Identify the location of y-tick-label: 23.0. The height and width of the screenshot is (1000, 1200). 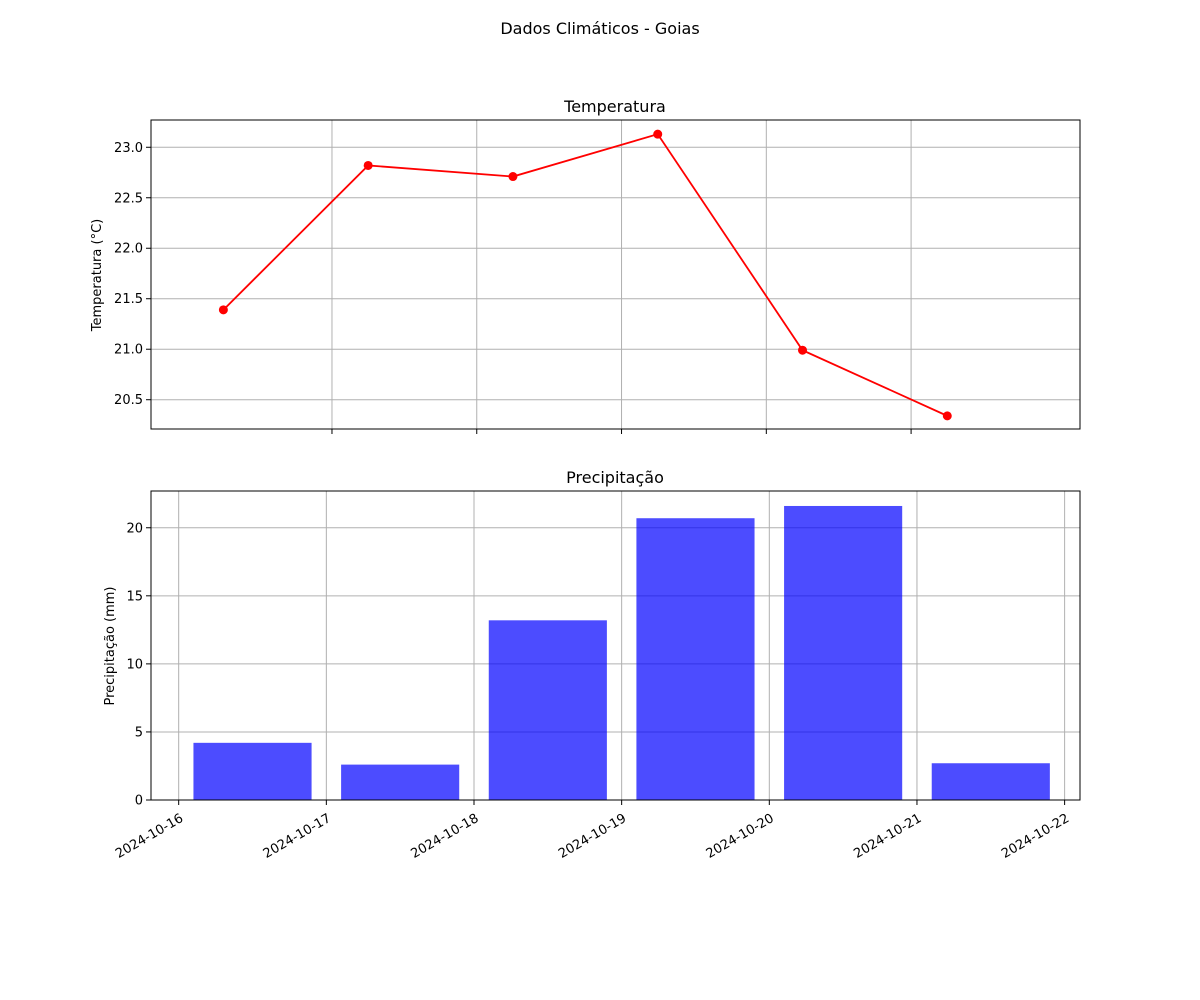
(128, 148).